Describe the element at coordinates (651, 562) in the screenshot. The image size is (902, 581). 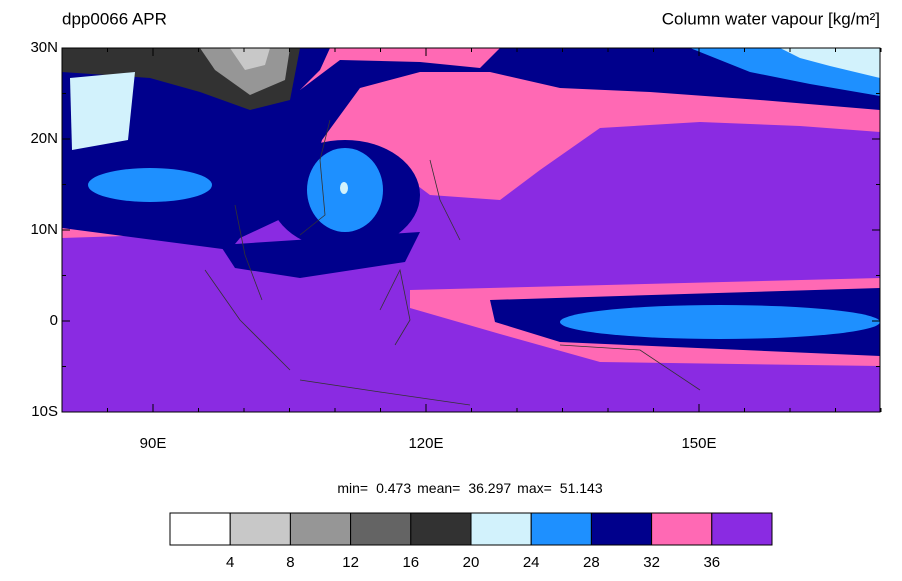
I see `colorbar-label: 32` at that location.